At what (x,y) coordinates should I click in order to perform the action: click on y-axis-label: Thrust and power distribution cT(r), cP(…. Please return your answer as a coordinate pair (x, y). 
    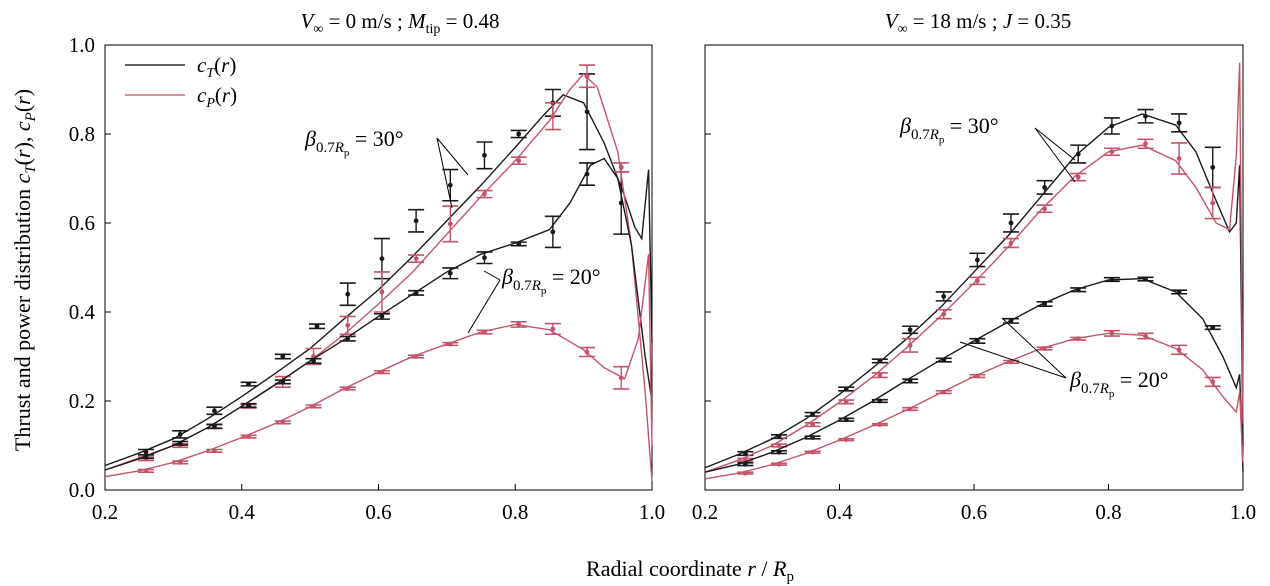
    Looking at the image, I should click on (24, 270).